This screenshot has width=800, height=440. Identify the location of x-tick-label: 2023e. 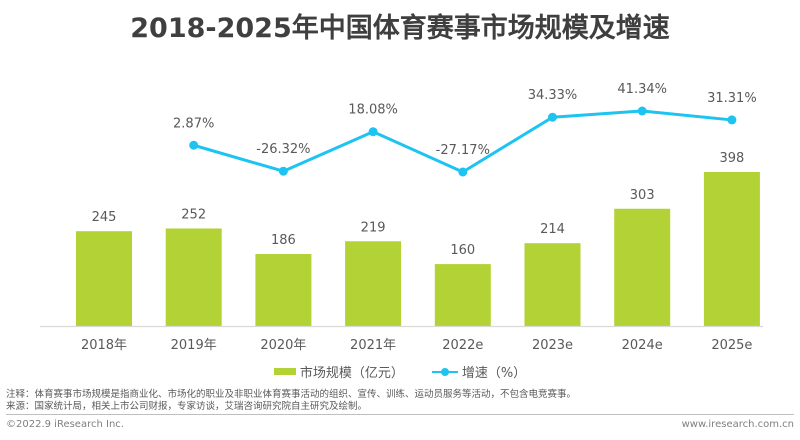
(552, 345).